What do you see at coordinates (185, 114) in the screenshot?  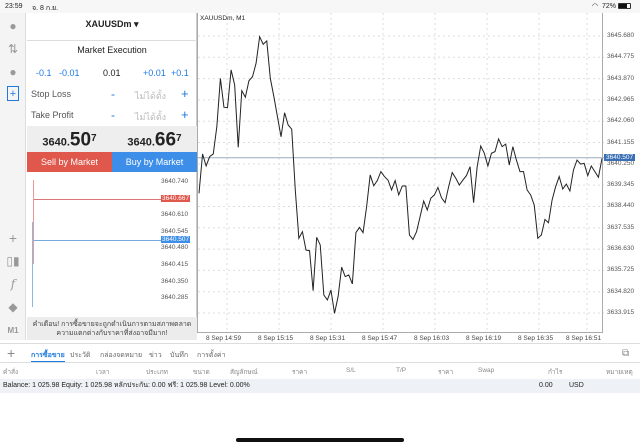 I see `take-profit-plus: +` at bounding box center [185, 114].